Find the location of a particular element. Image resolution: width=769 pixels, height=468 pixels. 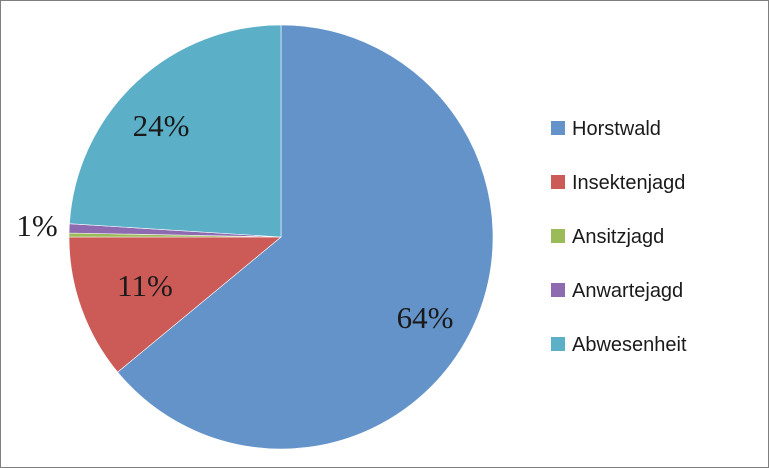

data-label-abwesenheit: 24% is located at coordinates (161, 125).